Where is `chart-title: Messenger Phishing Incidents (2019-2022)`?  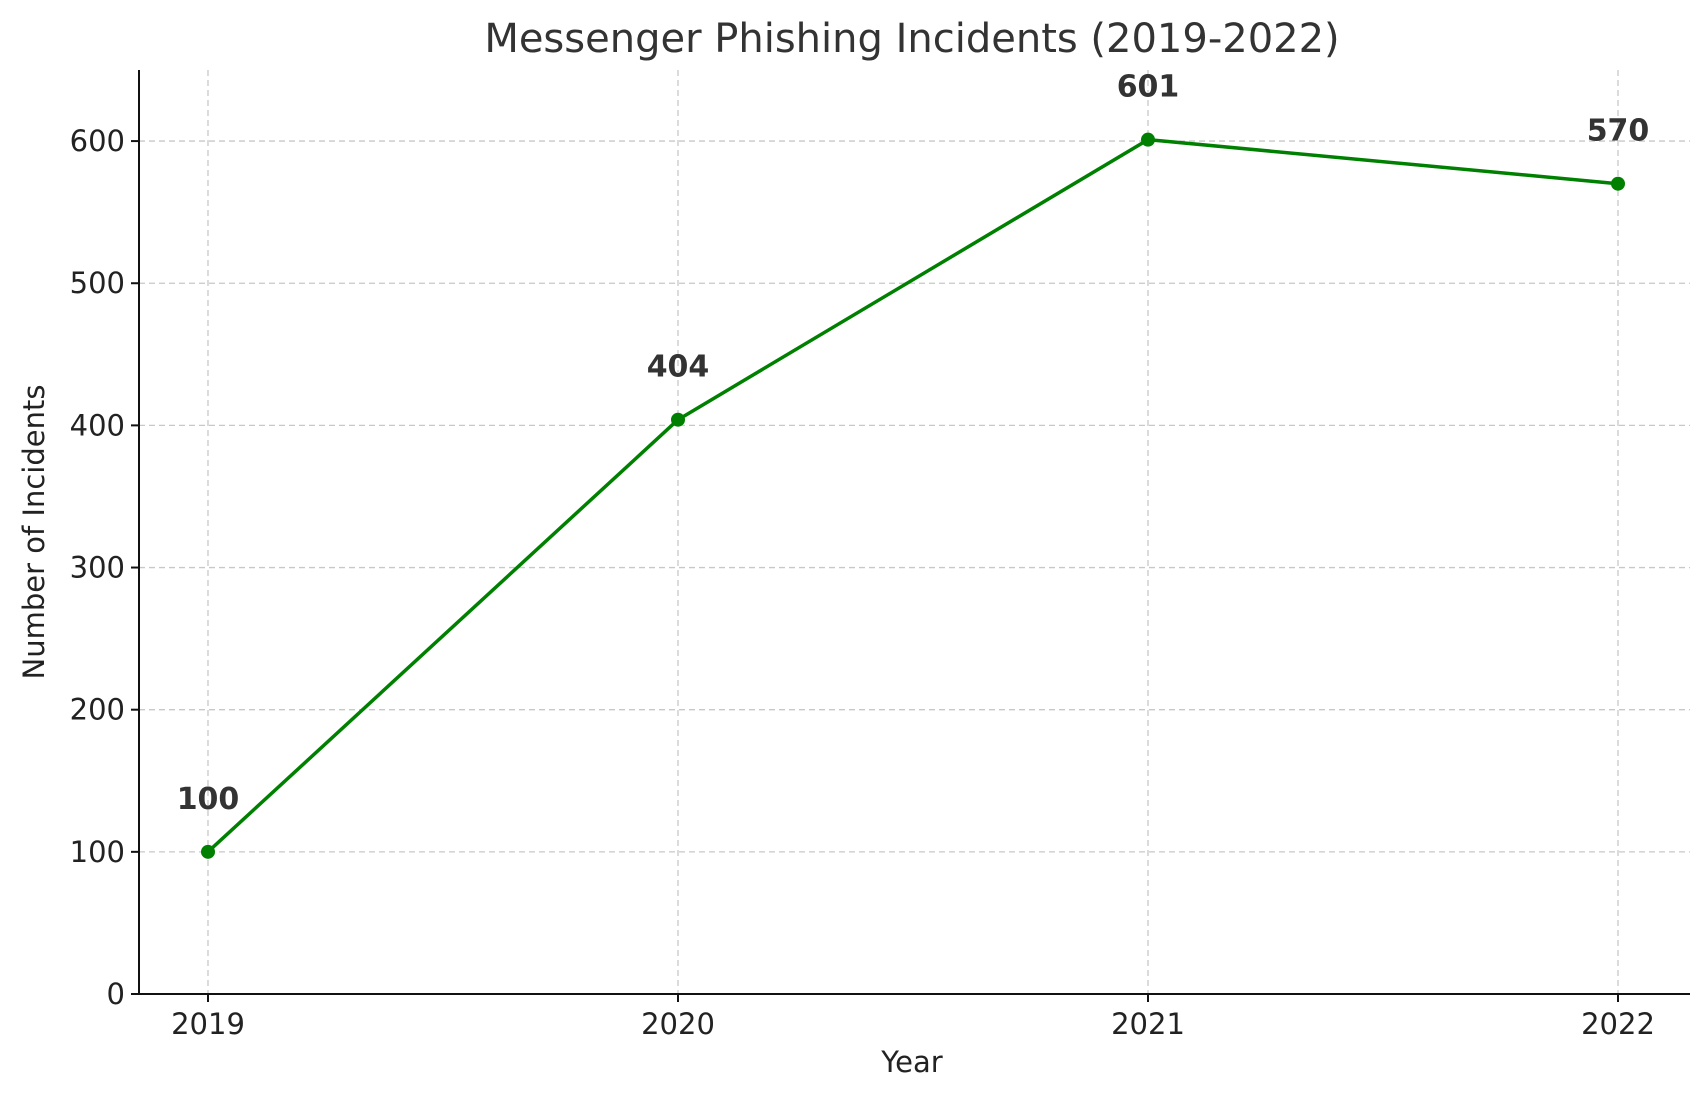
chart-title: Messenger Phishing Incidents (2019-2022) is located at coordinates (911, 39).